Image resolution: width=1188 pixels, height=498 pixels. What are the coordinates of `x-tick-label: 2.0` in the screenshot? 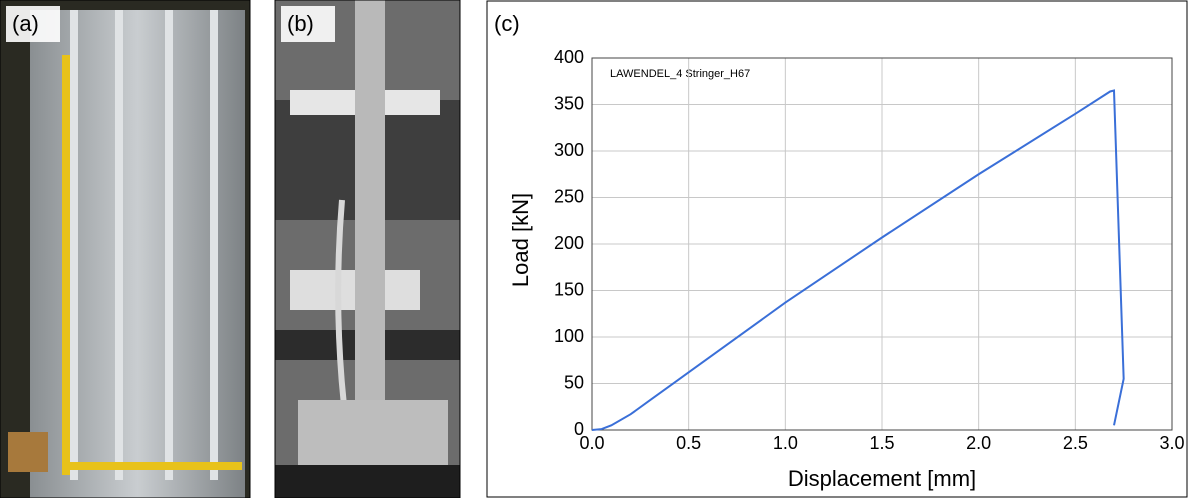 It's located at (978, 443).